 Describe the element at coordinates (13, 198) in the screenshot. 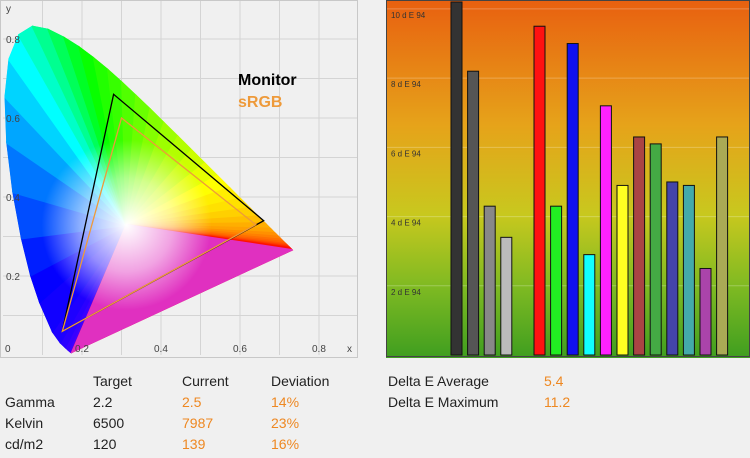

I see `y-tick-label: 0.4` at that location.